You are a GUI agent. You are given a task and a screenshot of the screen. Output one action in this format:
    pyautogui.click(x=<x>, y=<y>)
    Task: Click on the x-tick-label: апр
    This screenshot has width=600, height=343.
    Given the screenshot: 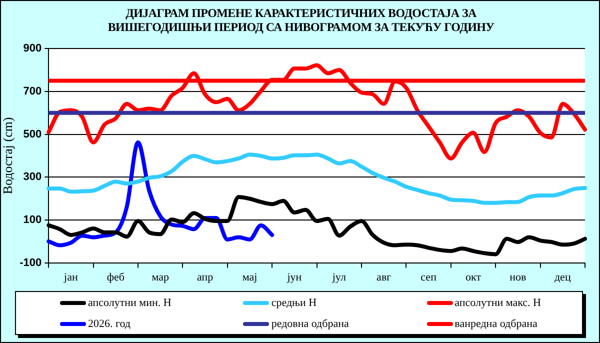 What is the action you would take?
    pyautogui.click(x=205, y=277)
    